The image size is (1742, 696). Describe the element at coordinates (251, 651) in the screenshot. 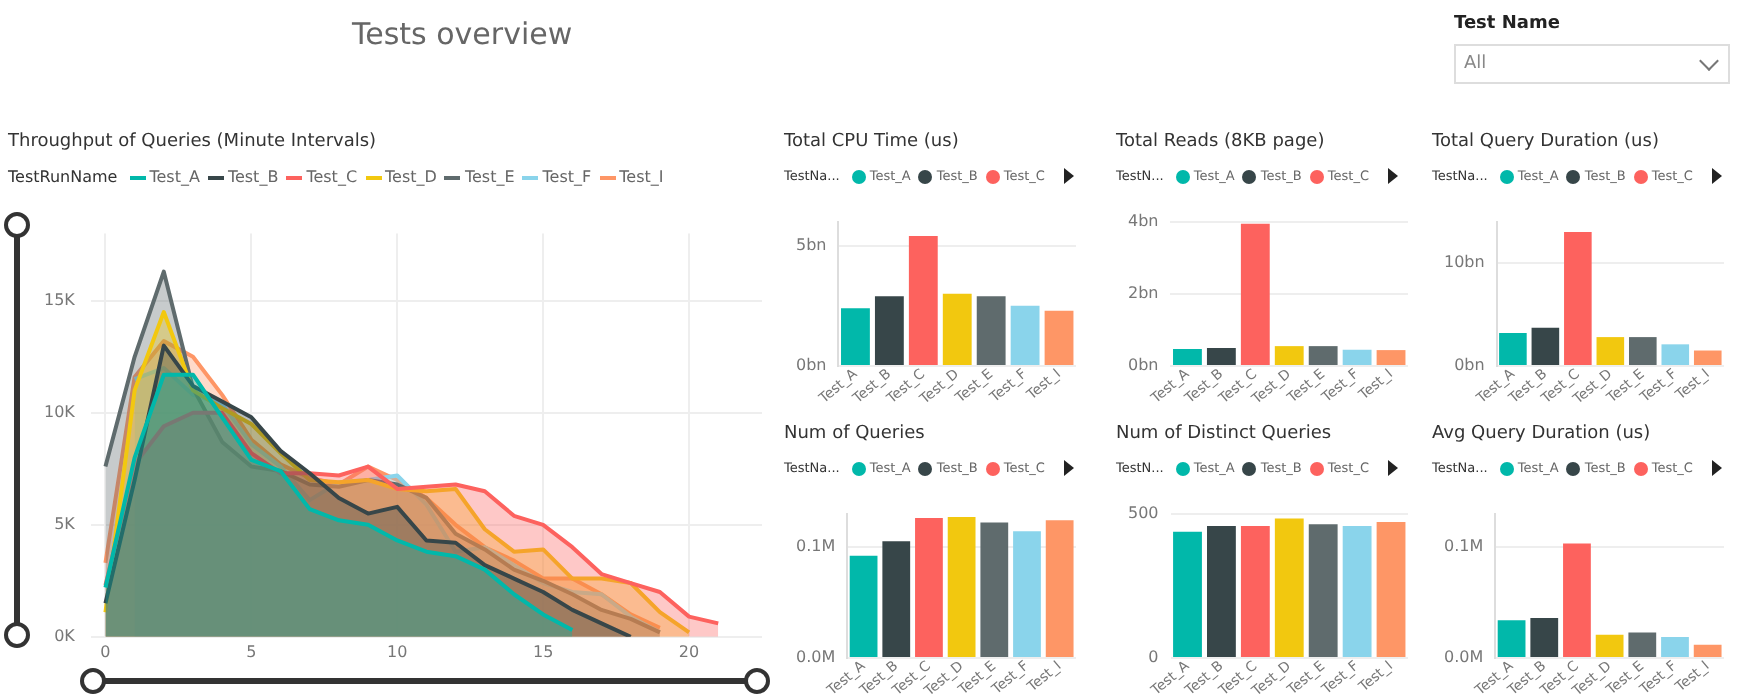

I see `x-tick-label: 5` at that location.